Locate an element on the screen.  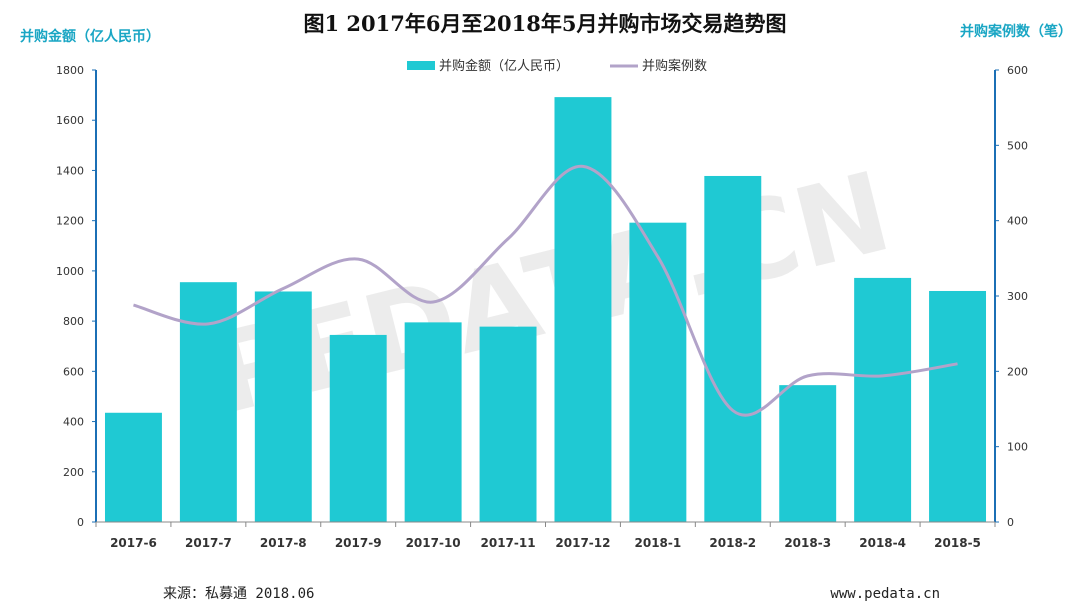
right-tick-label: 500 is located at coordinates (1017, 145).